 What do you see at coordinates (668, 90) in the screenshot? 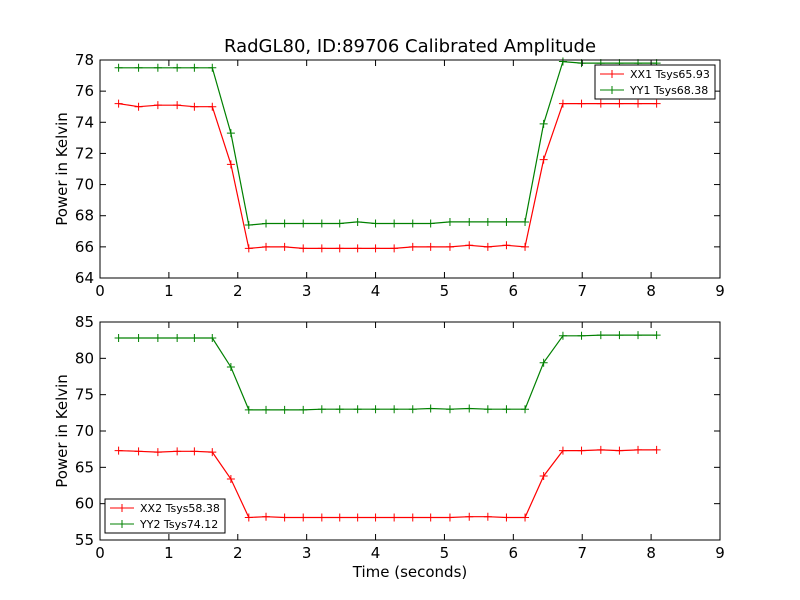
I see `legend-label-yy1: YY1 Tsys68.38` at bounding box center [668, 90].